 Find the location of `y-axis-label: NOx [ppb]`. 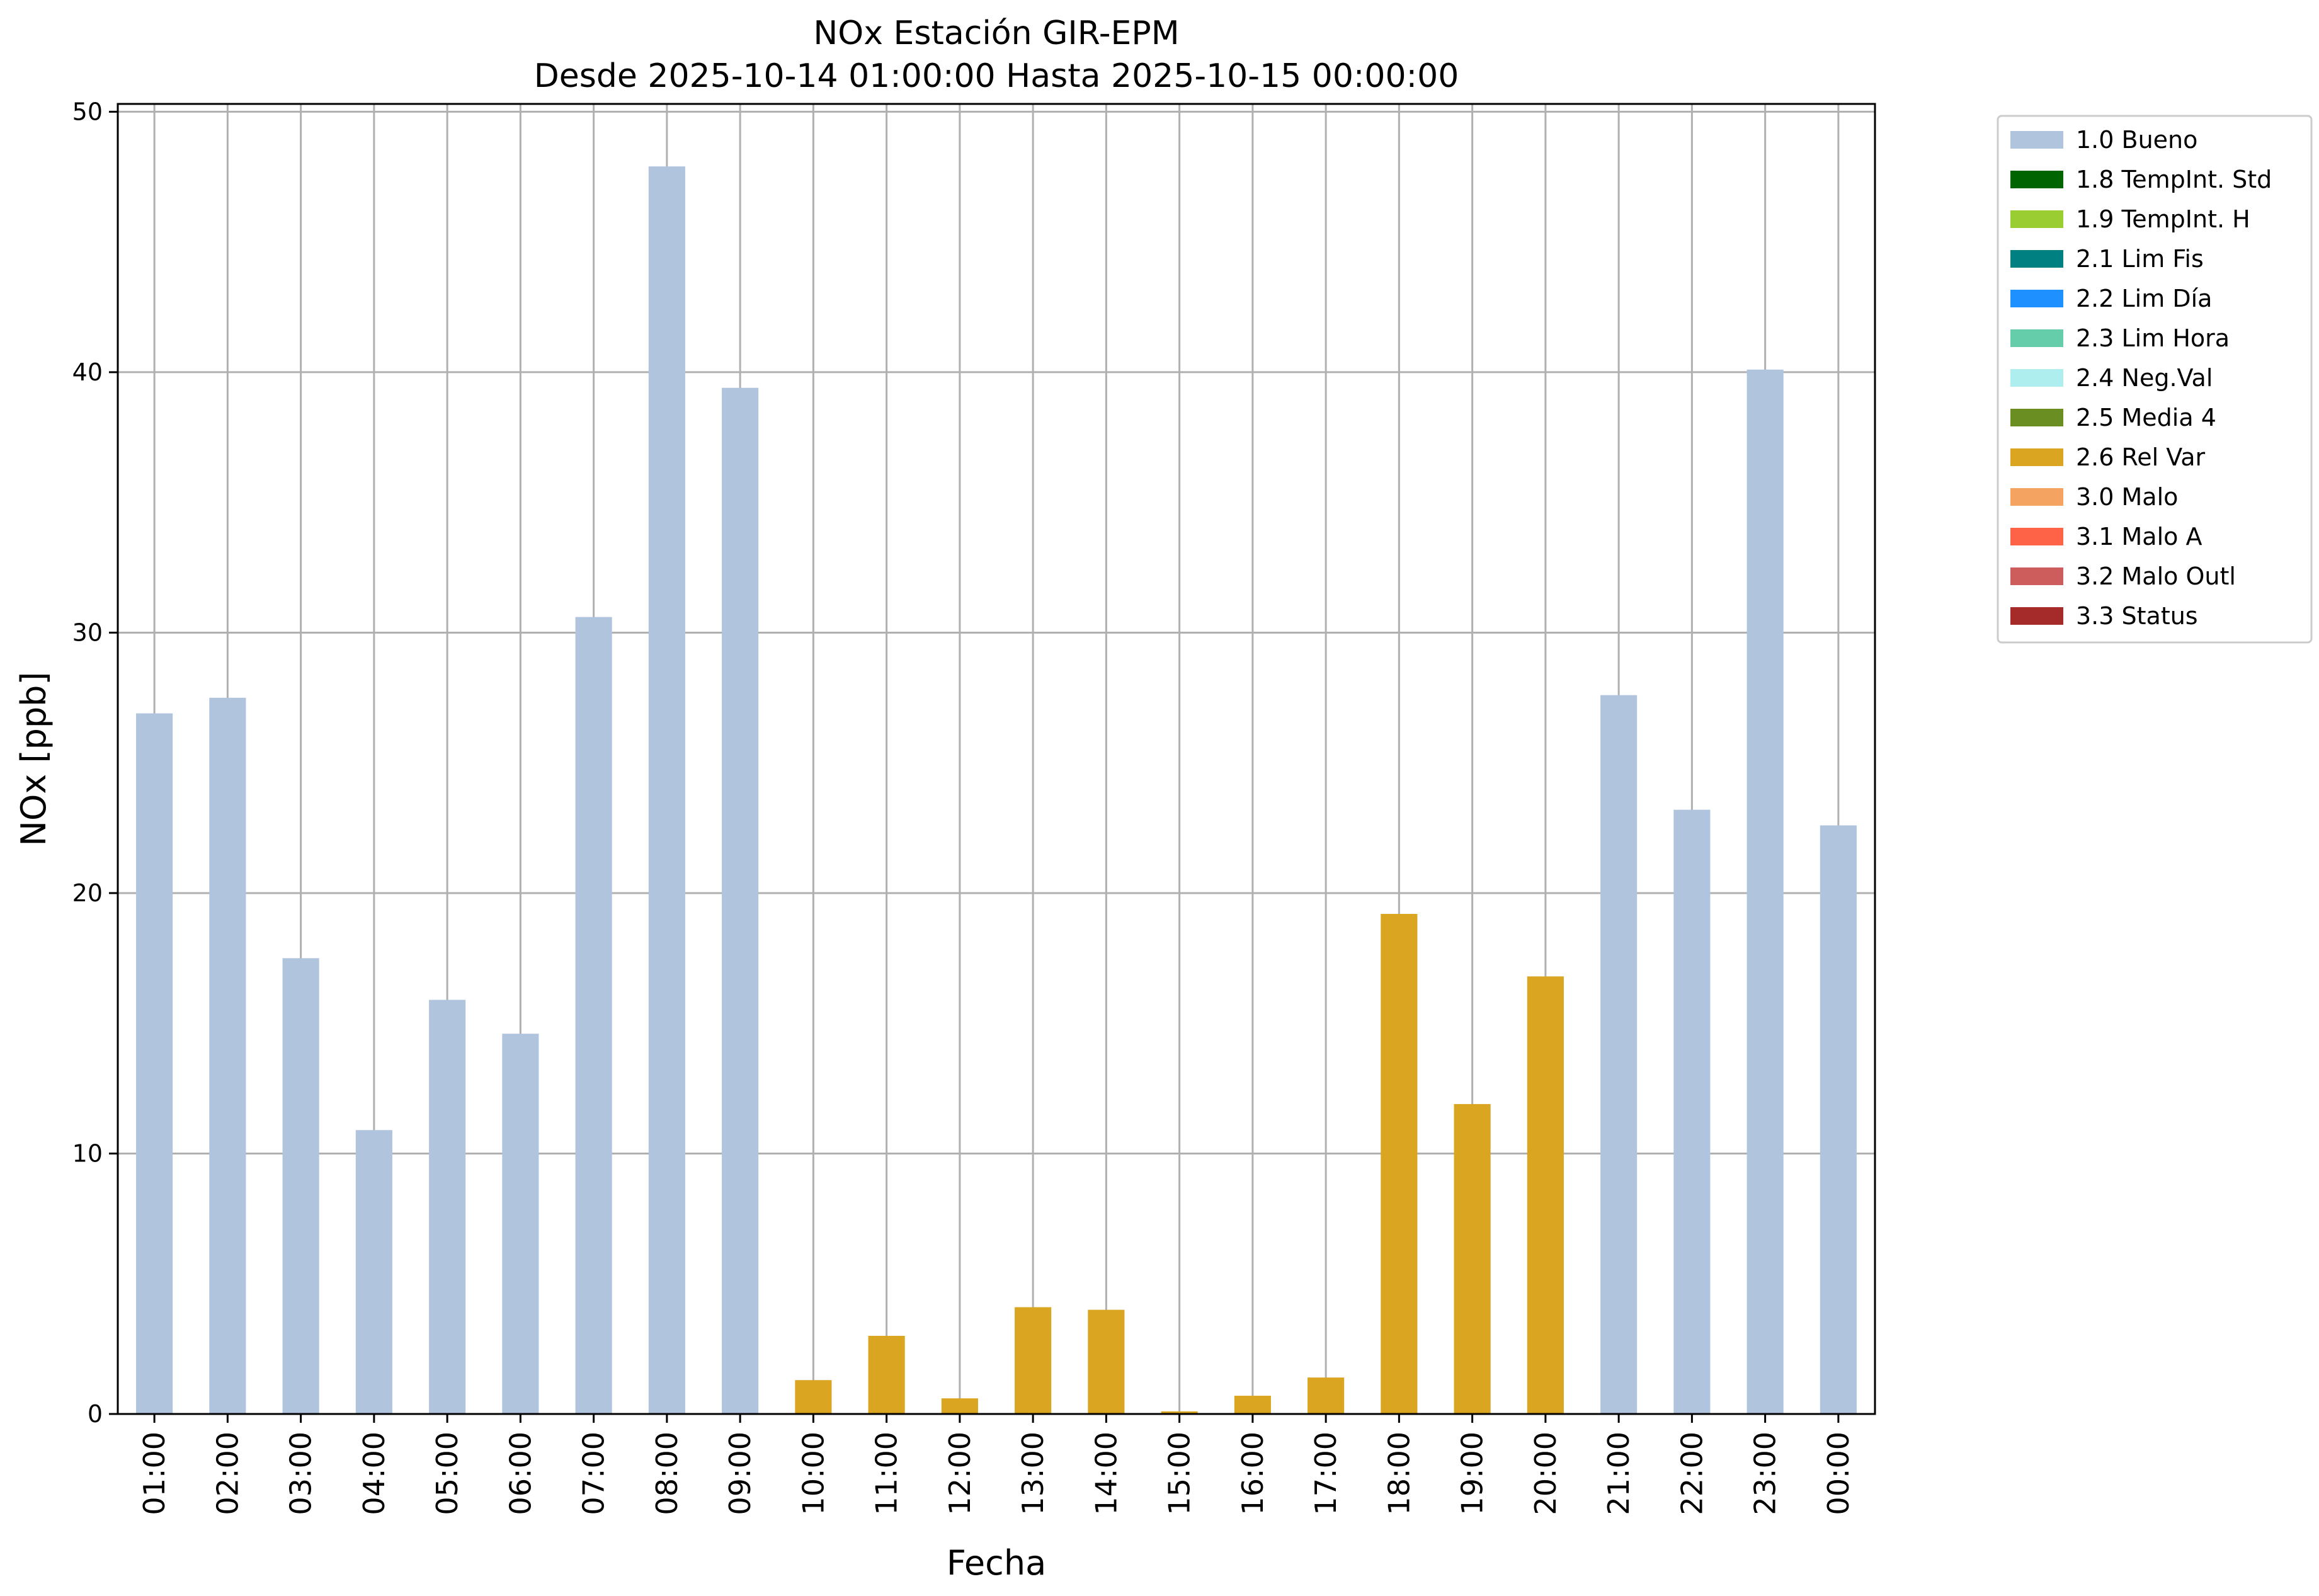

y-axis-label: NOx [ppb] is located at coordinates (34, 759).